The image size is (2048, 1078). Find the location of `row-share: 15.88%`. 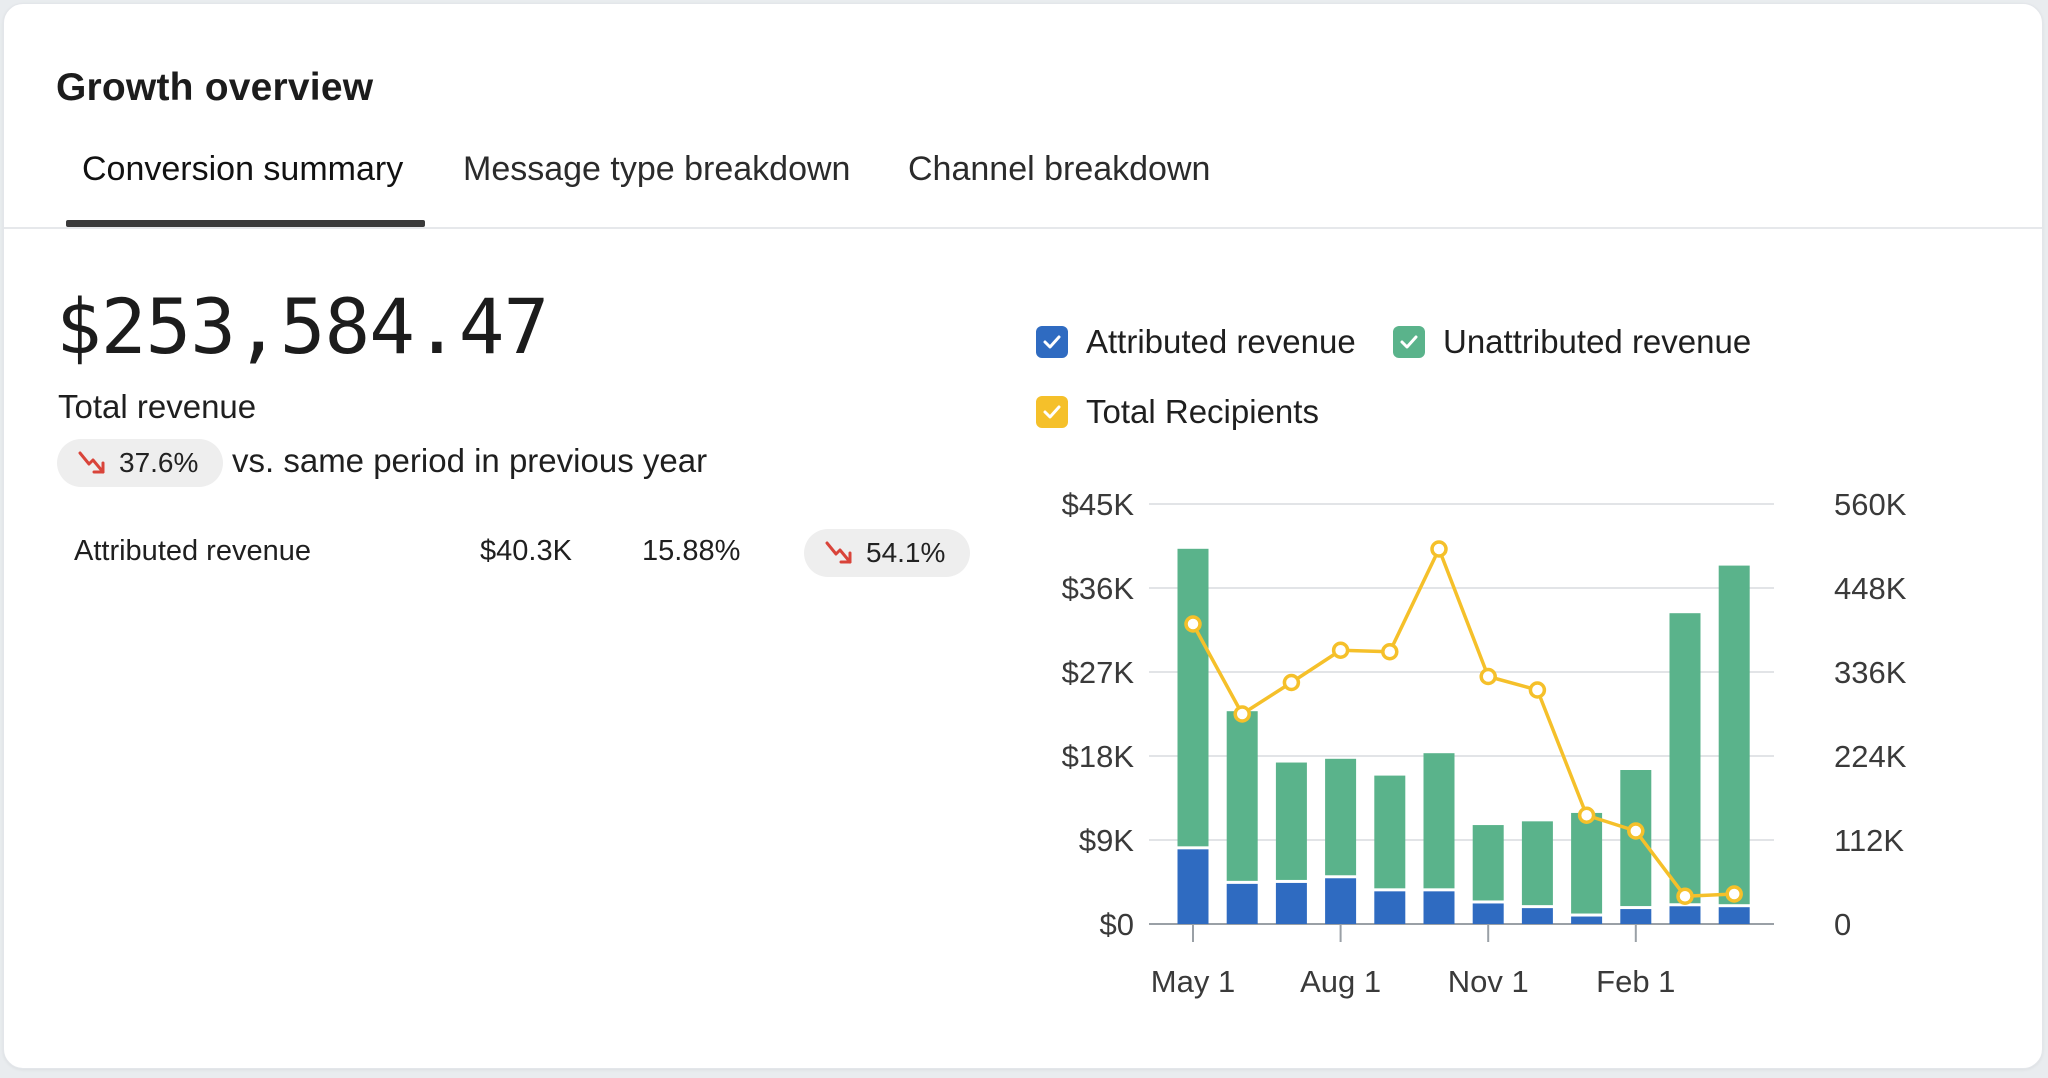

row-share: 15.88% is located at coordinates (691, 551).